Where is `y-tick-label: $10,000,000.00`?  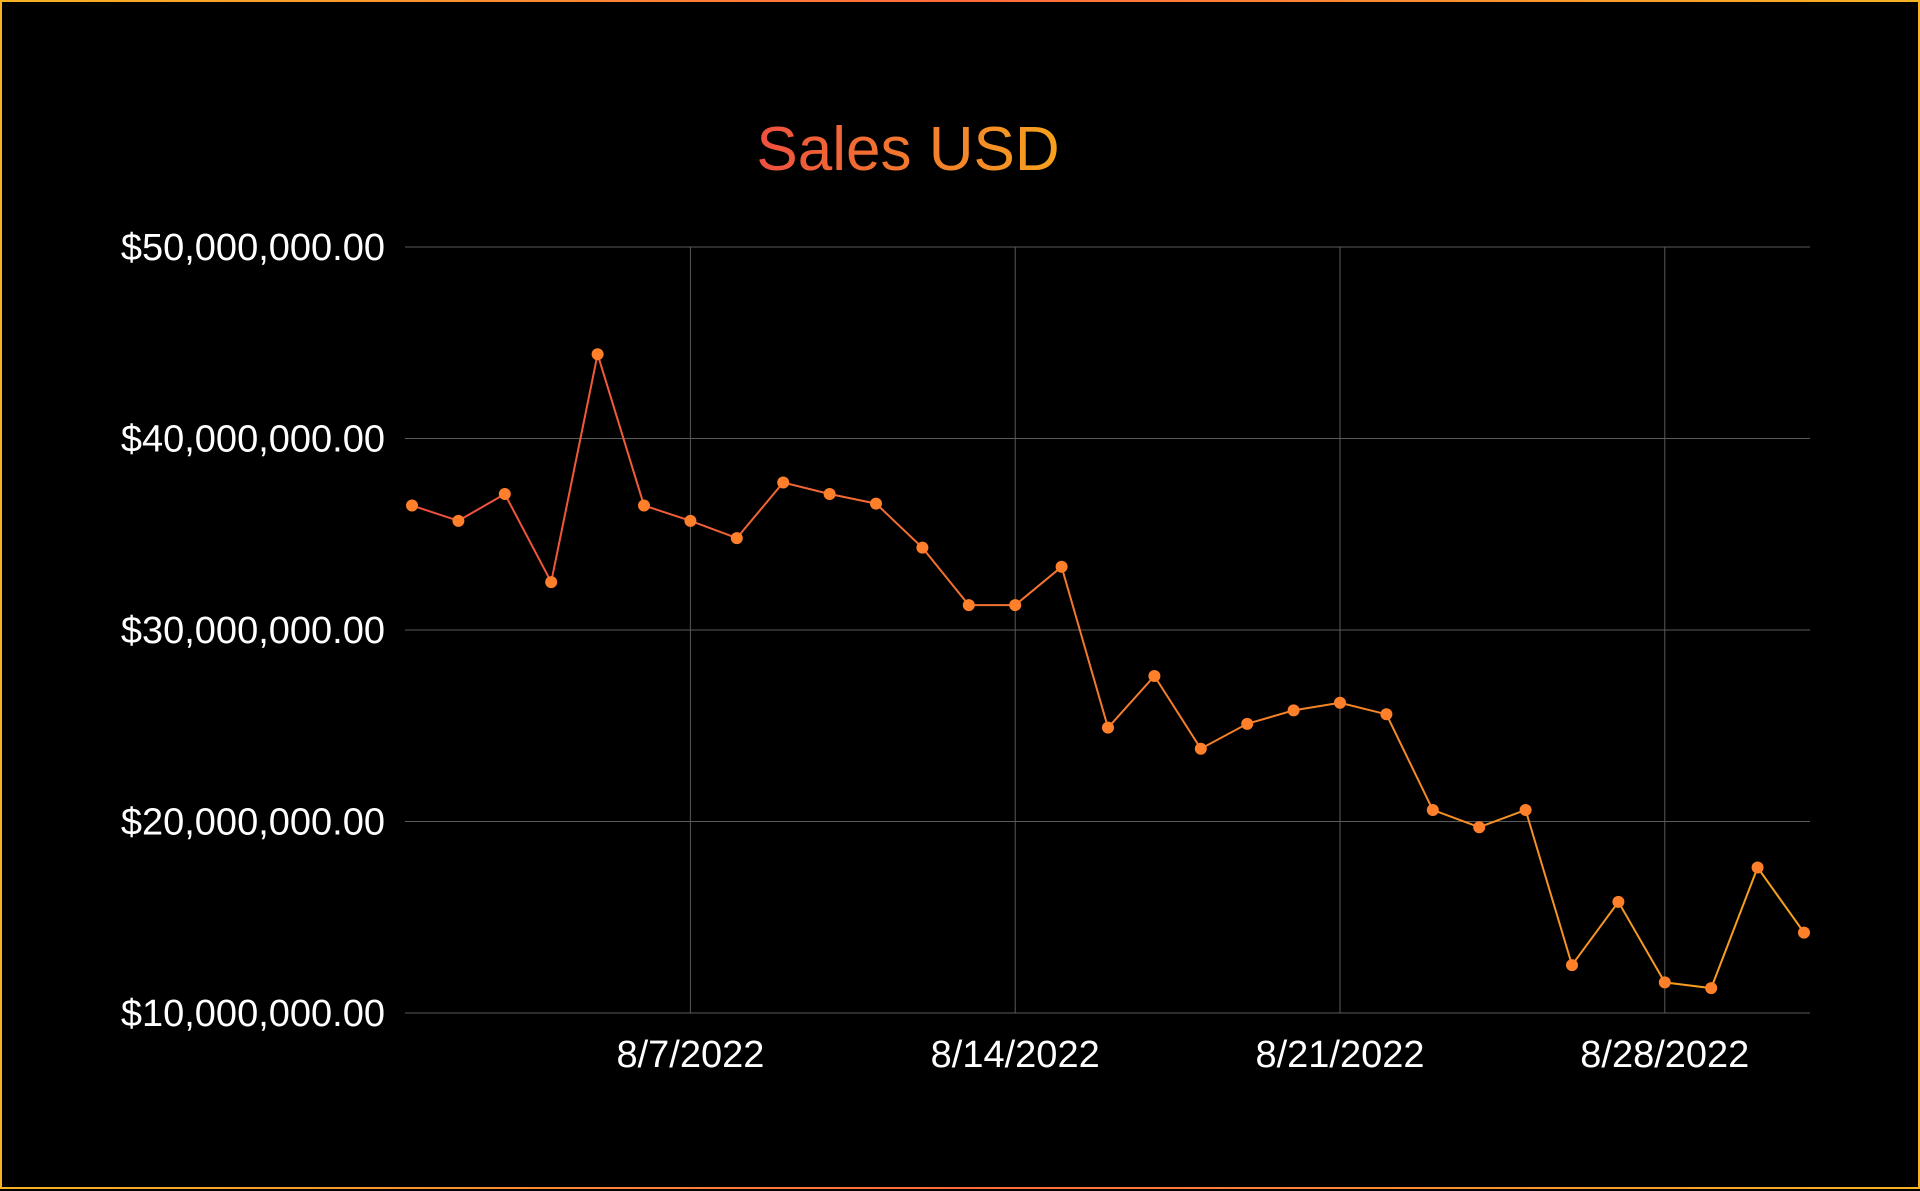
y-tick-label: $10,000,000.00 is located at coordinates (253, 1014).